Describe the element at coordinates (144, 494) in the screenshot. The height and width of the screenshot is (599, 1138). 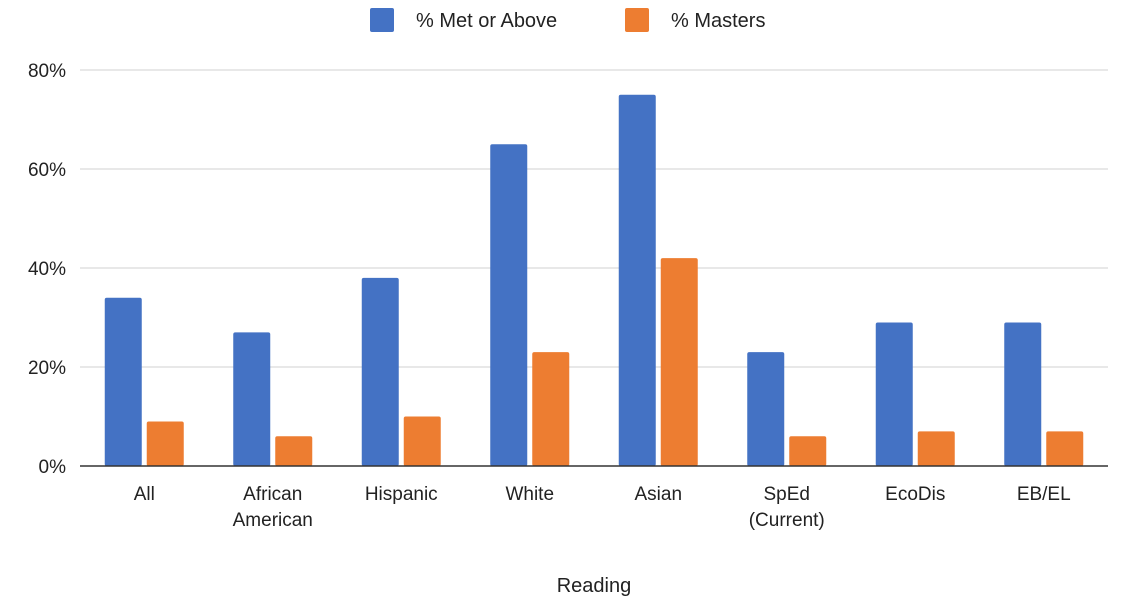
I see `x-category-label: All` at that location.